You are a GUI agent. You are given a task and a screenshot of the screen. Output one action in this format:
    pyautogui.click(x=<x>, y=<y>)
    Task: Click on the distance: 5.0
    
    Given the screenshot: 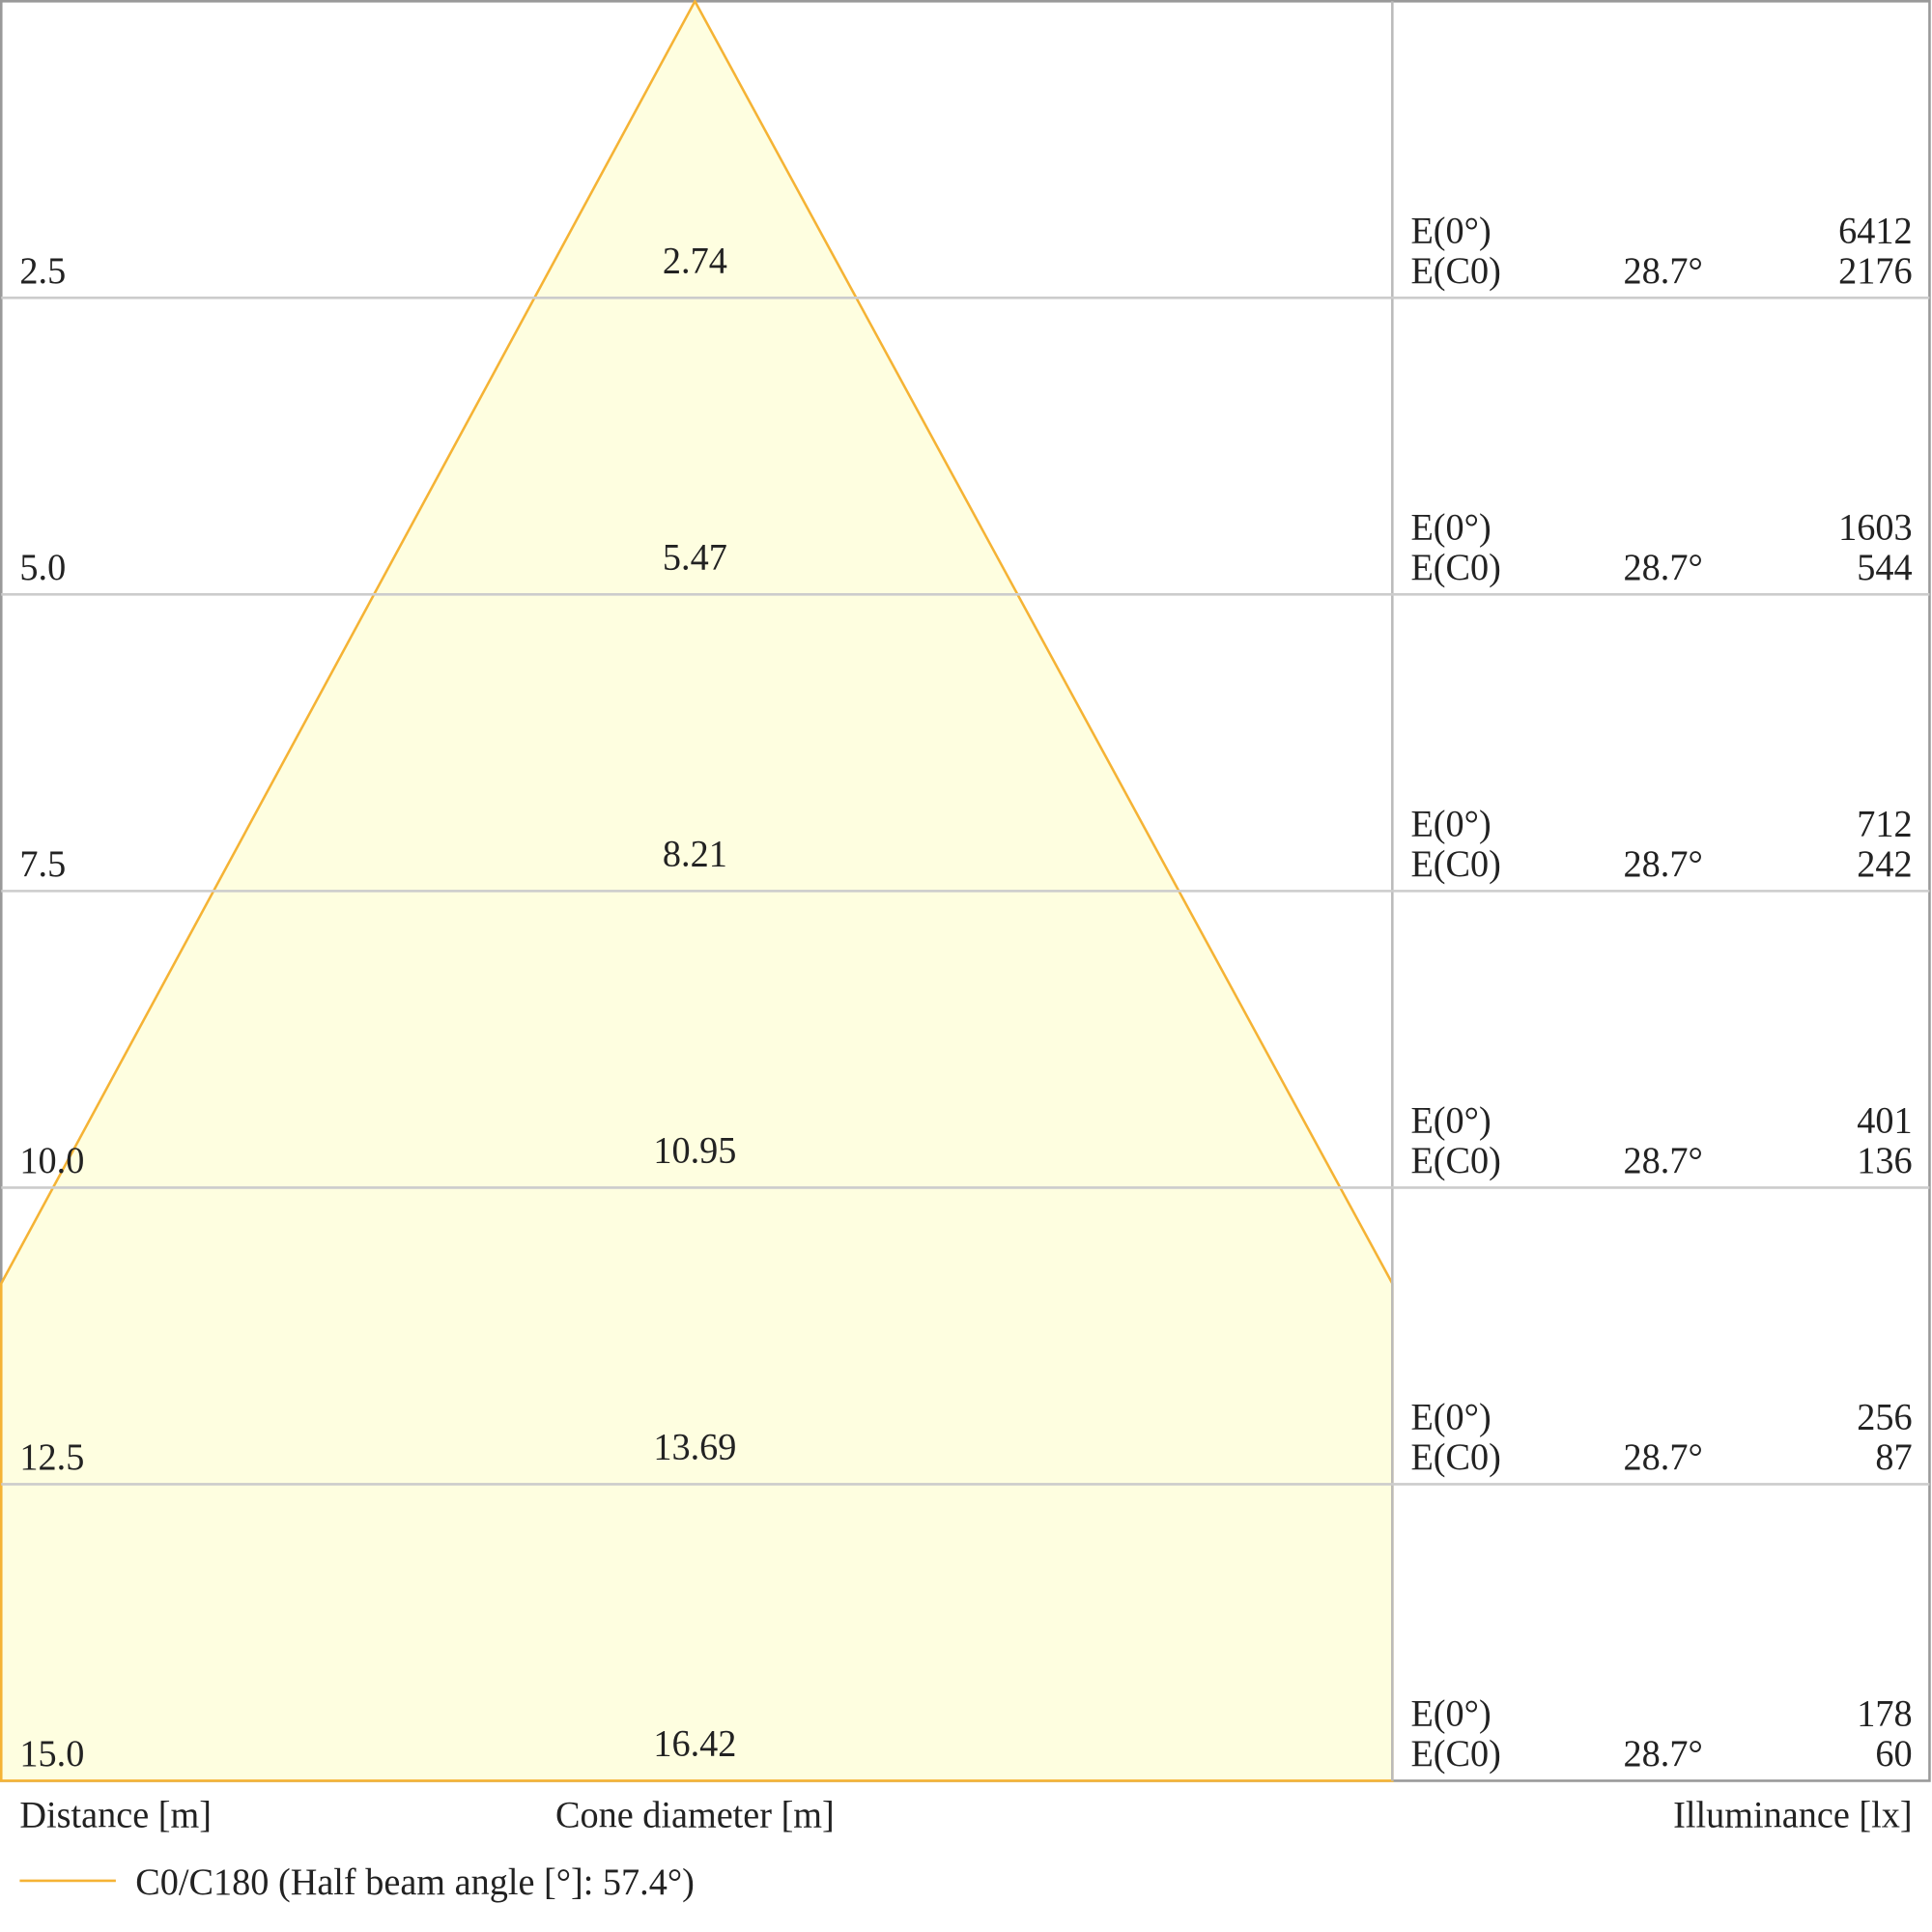 What is the action you would take?
    pyautogui.click(x=42, y=568)
    